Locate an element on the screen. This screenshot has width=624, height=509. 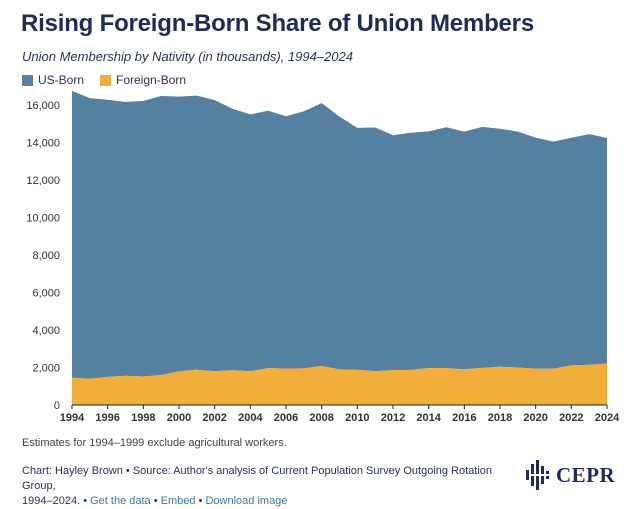
x-tick-label: 1996 is located at coordinates (107, 418).